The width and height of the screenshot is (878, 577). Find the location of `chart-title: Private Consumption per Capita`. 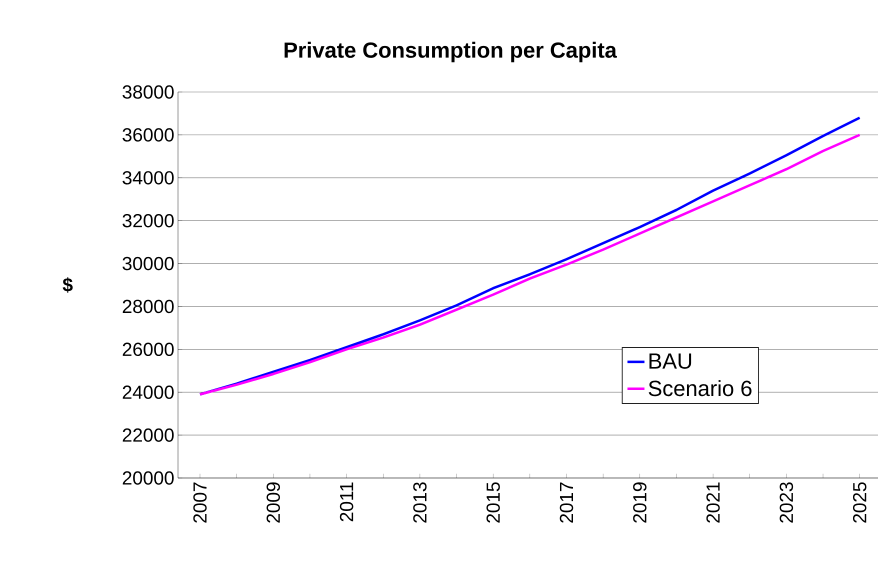

chart-title: Private Consumption per Capita is located at coordinates (450, 52).